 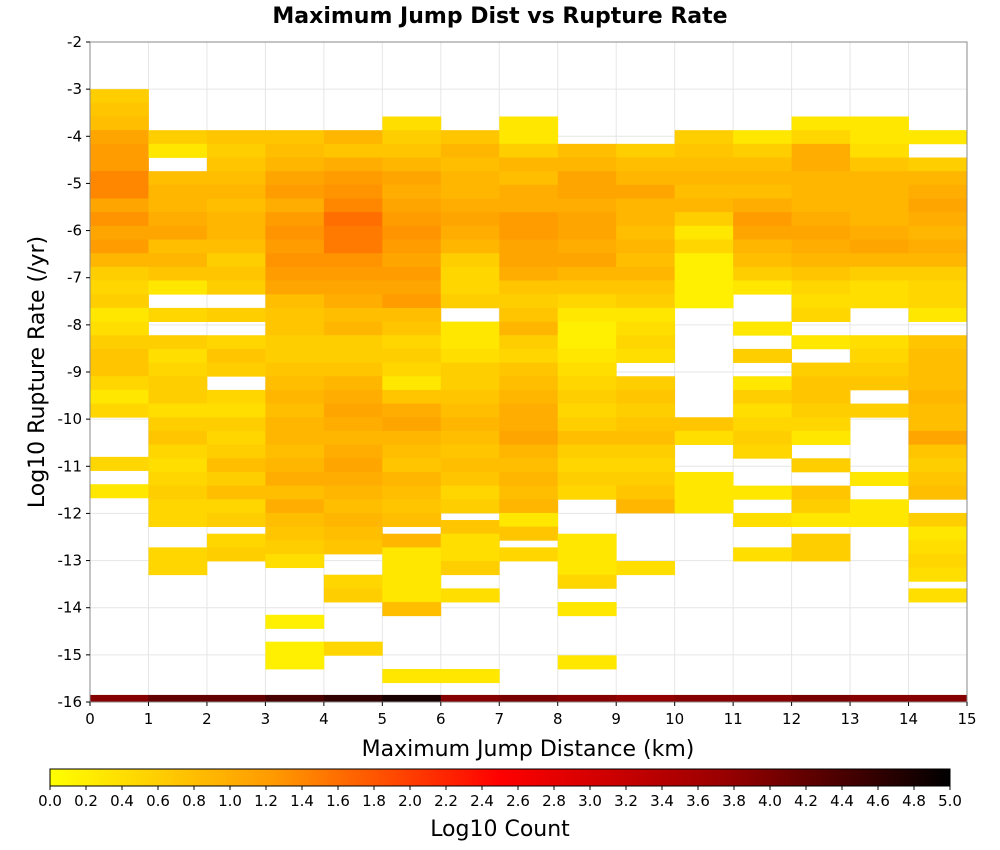 What do you see at coordinates (878, 801) in the screenshot?
I see `colorbar-tick-label: 4.6` at bounding box center [878, 801].